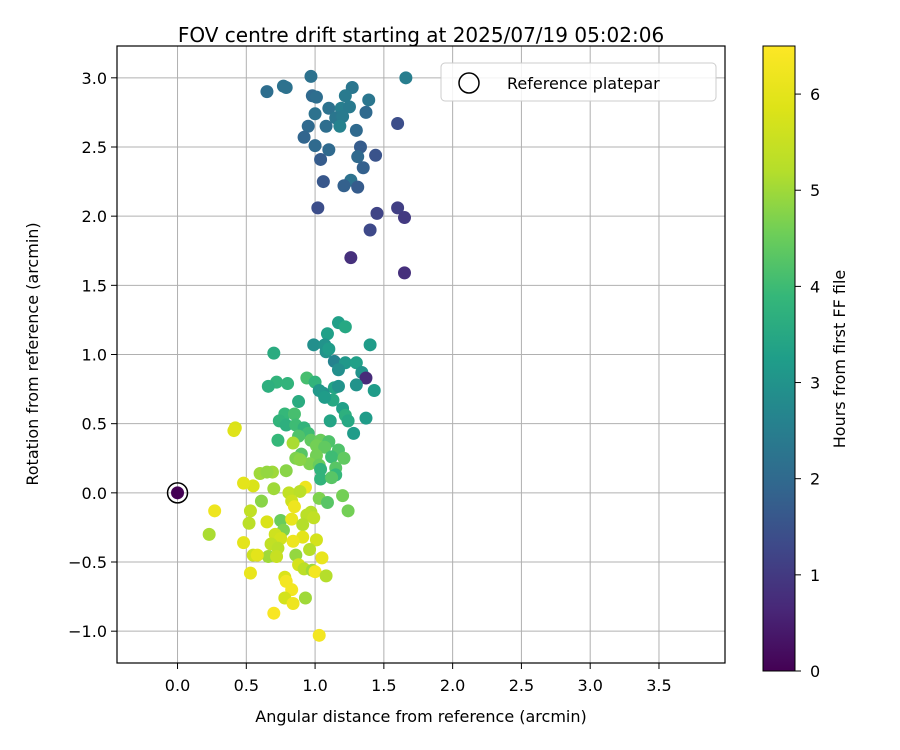 The width and height of the screenshot is (900, 750). What do you see at coordinates (418, 679) in the screenshot?
I see `x-axis-ticks: 0.0 0.5 1.0 1.5 2.0 2.5 3.0 3.5` at bounding box center [418, 679].